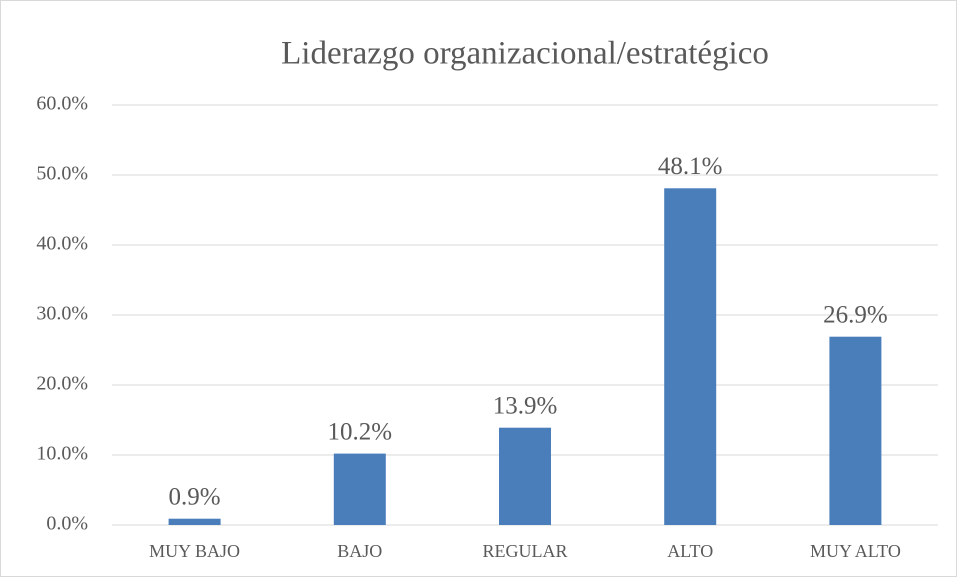  I want to click on y-tick-label: 10.0%, so click(62, 454).